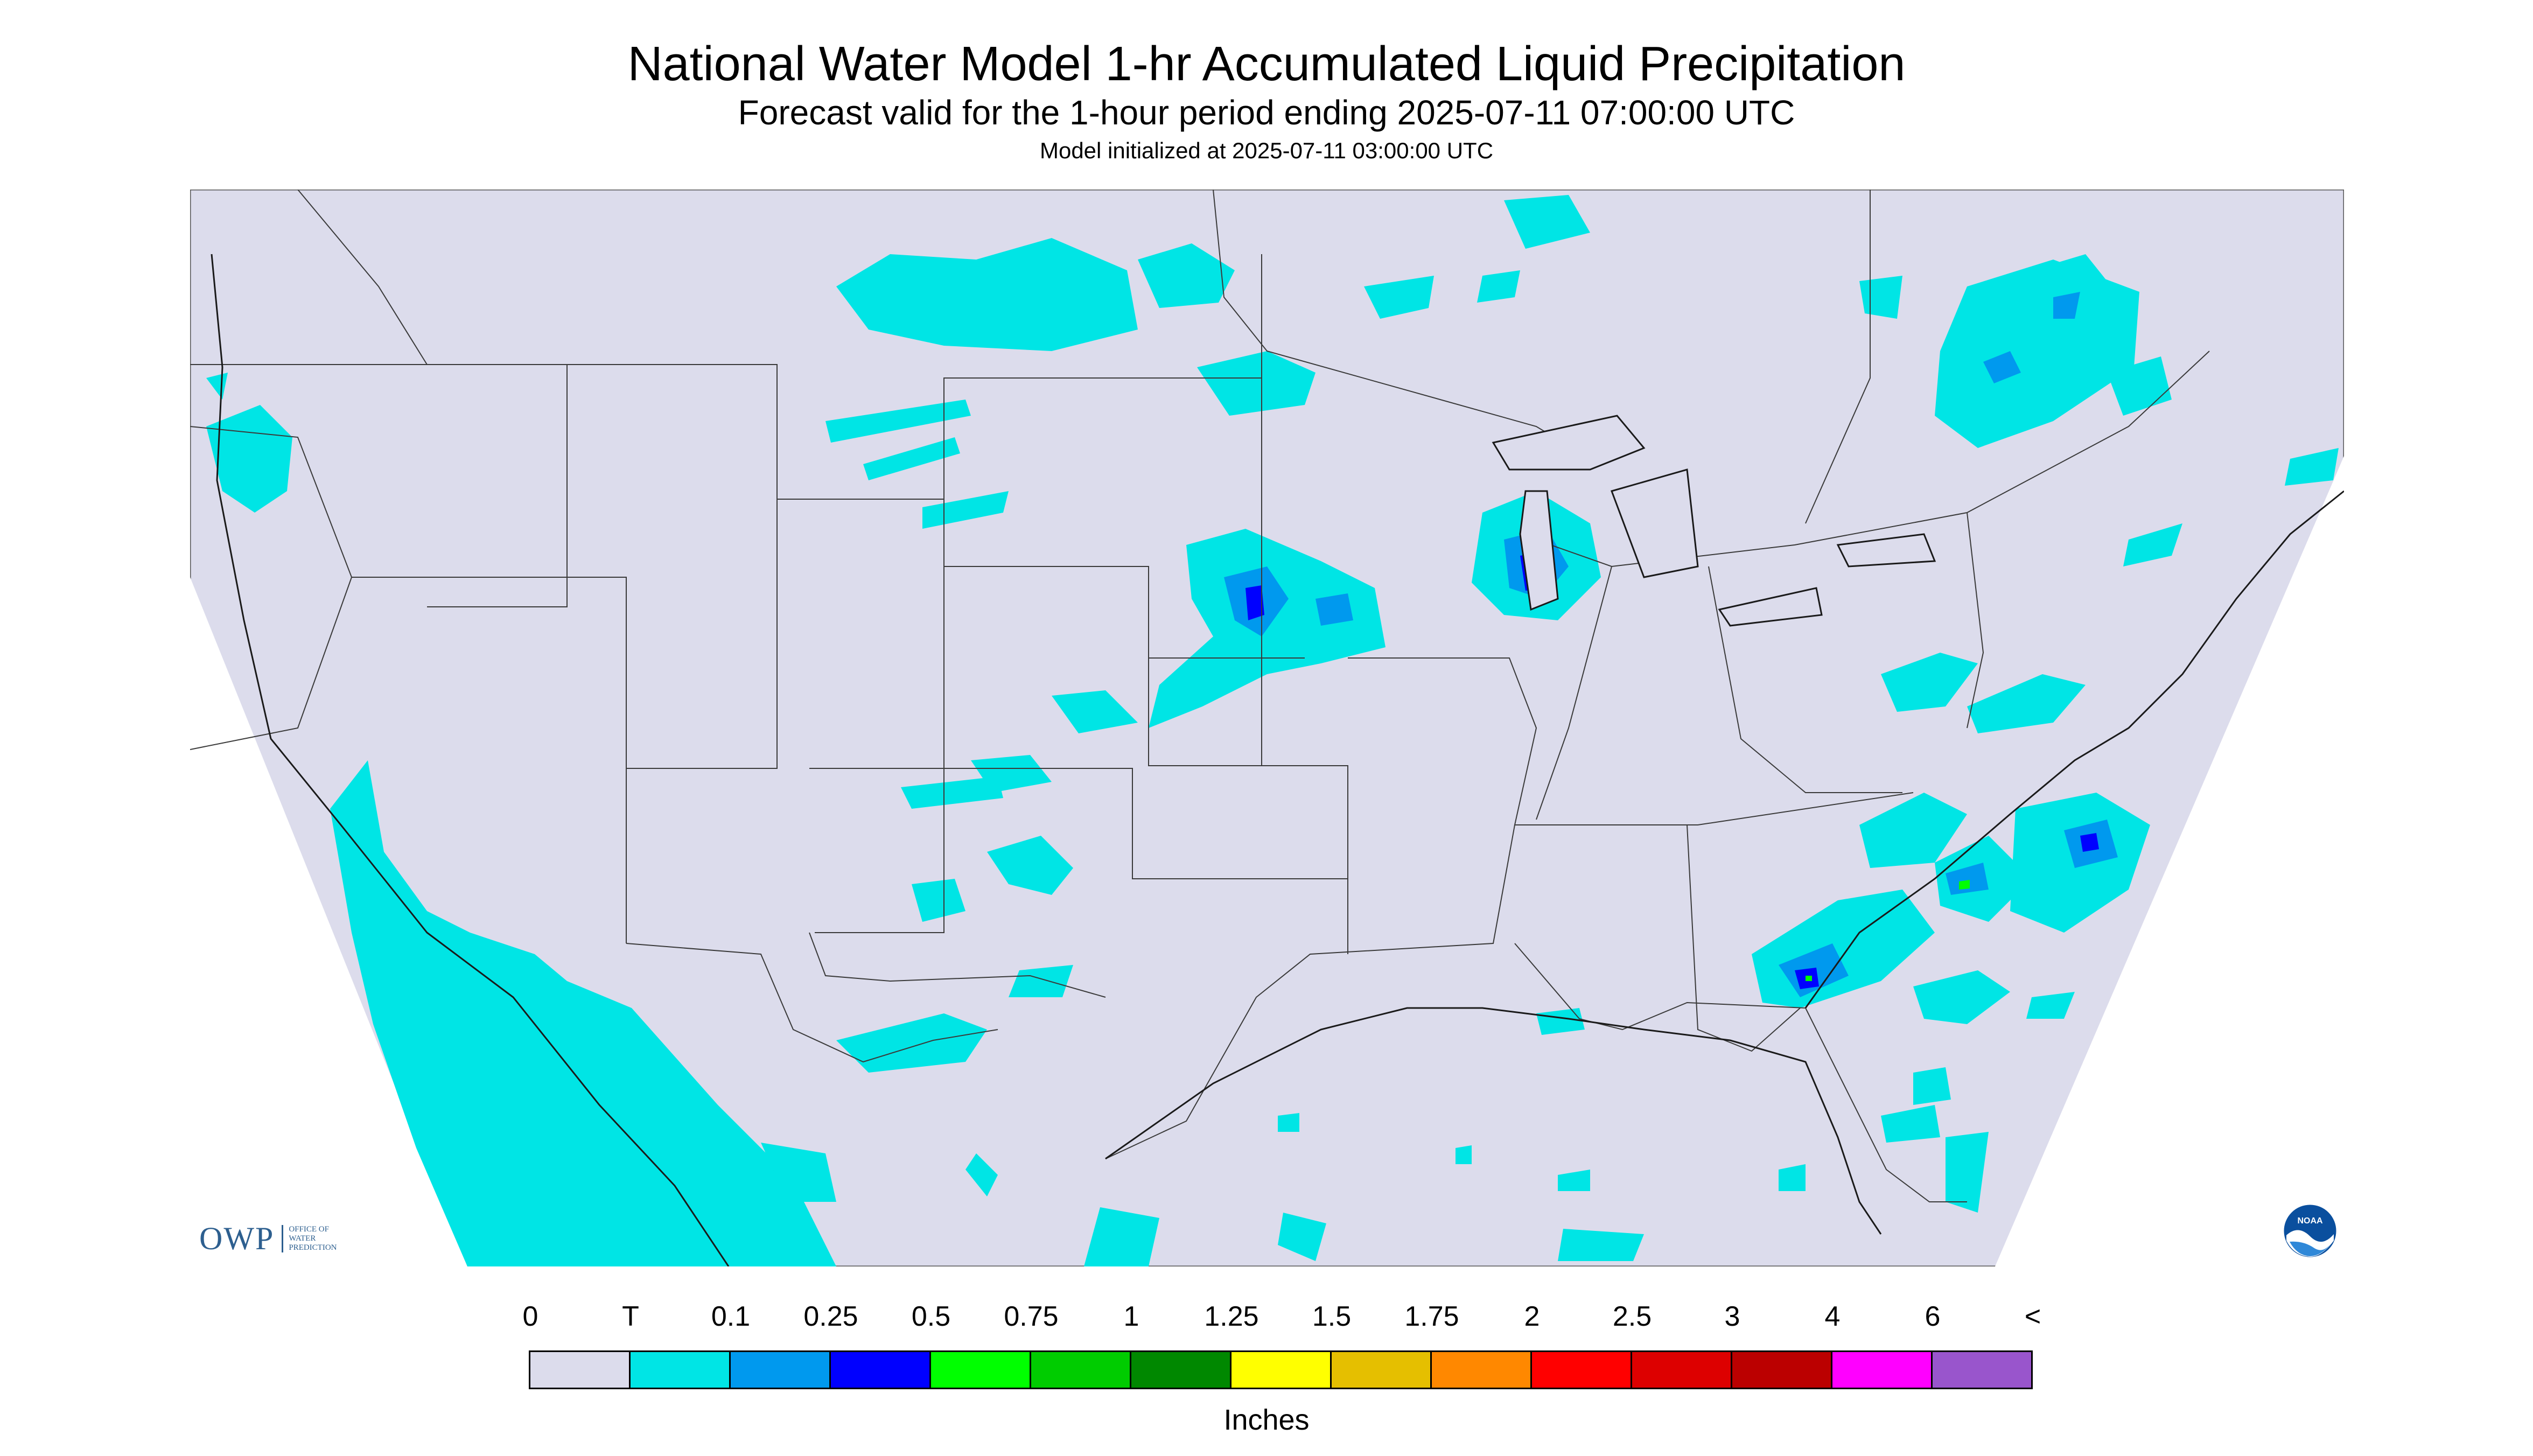 This screenshot has width=2533, height=1456. Describe the element at coordinates (1714, 521) in the screenshot. I see `great-lakes` at that location.